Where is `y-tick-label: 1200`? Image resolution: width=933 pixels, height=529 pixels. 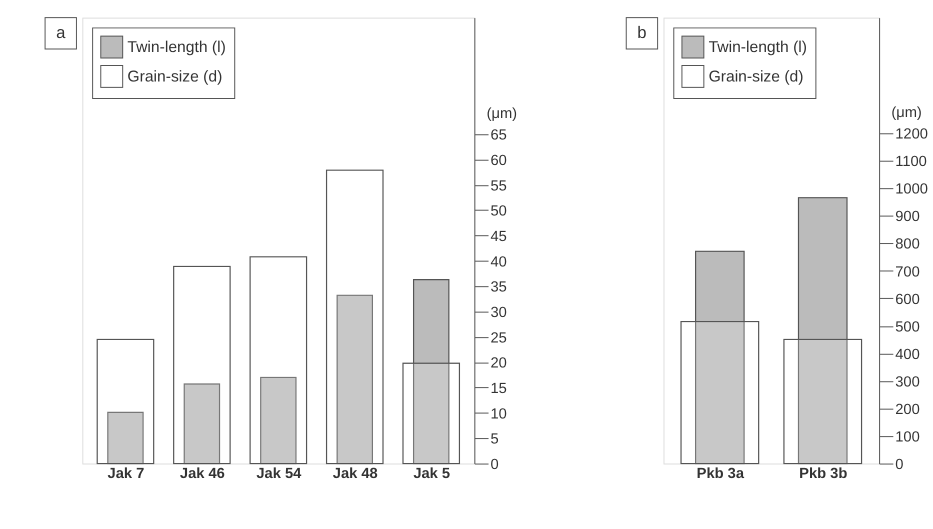
y-tick-label: 1200 is located at coordinates (911, 134).